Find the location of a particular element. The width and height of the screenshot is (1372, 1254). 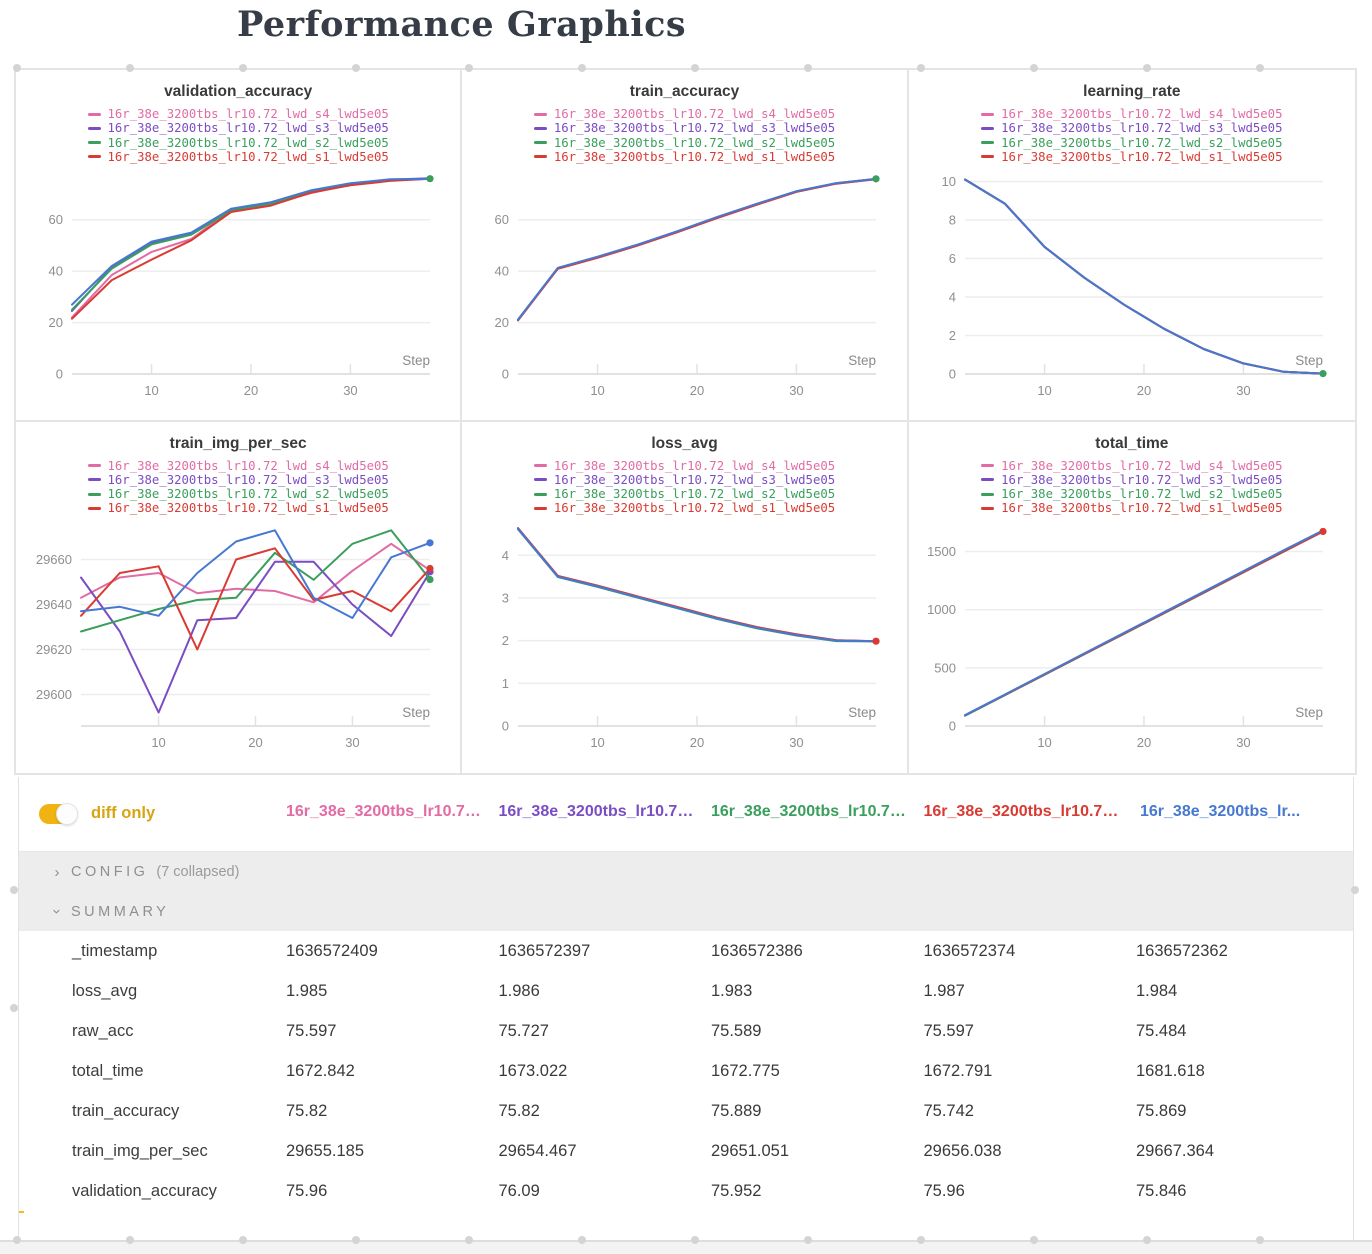

run-column-header: 16r_38e_3200tbs_lr10.72_lwd_s2_lwd5e05 is located at coordinates (809, 811).